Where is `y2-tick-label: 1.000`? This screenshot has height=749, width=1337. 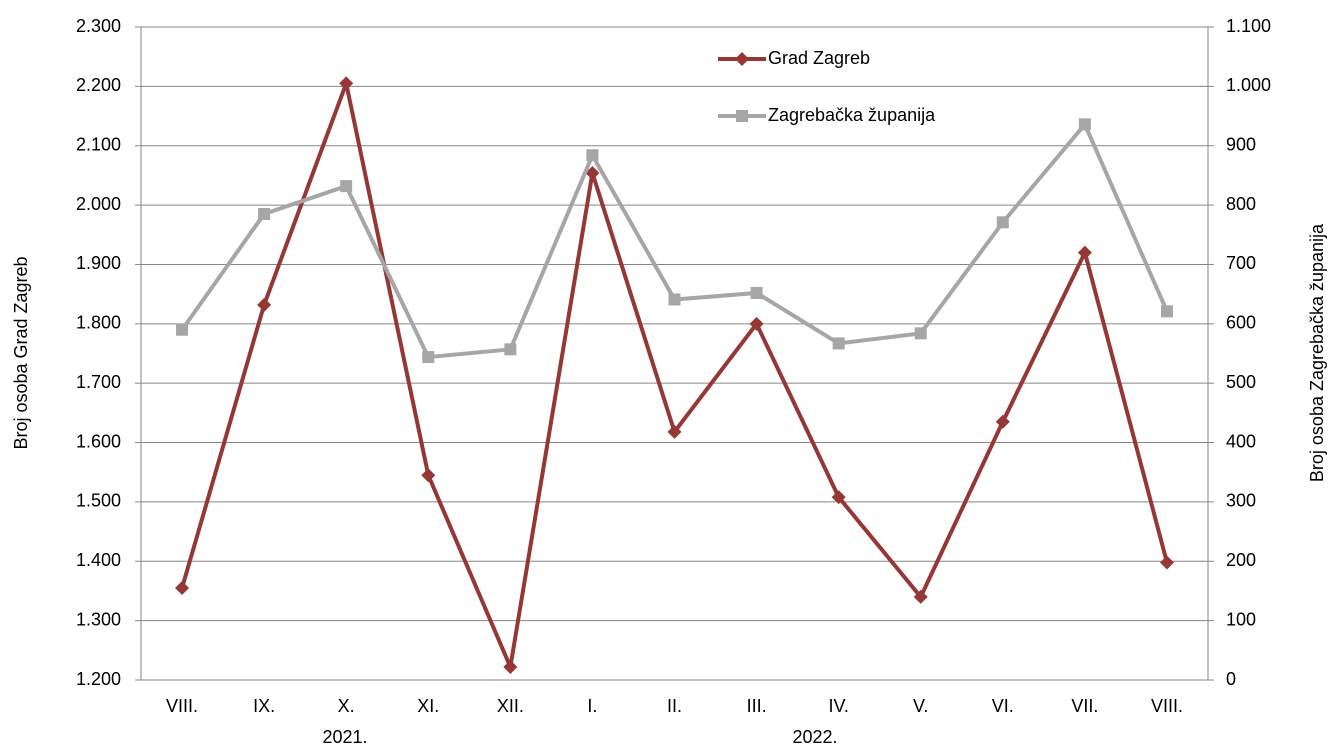
y2-tick-label: 1.000 is located at coordinates (1248, 85).